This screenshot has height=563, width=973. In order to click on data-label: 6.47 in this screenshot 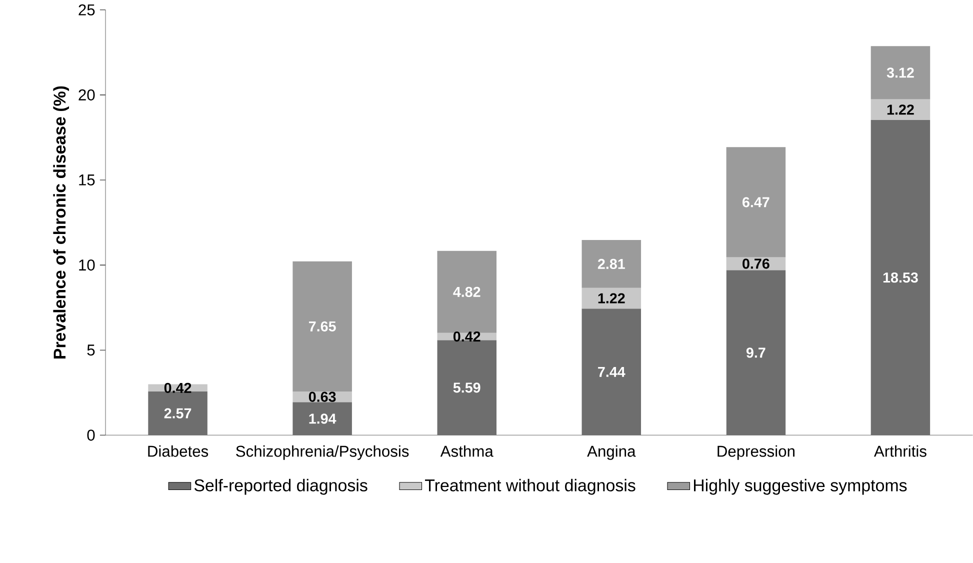, I will do `click(756, 202)`.